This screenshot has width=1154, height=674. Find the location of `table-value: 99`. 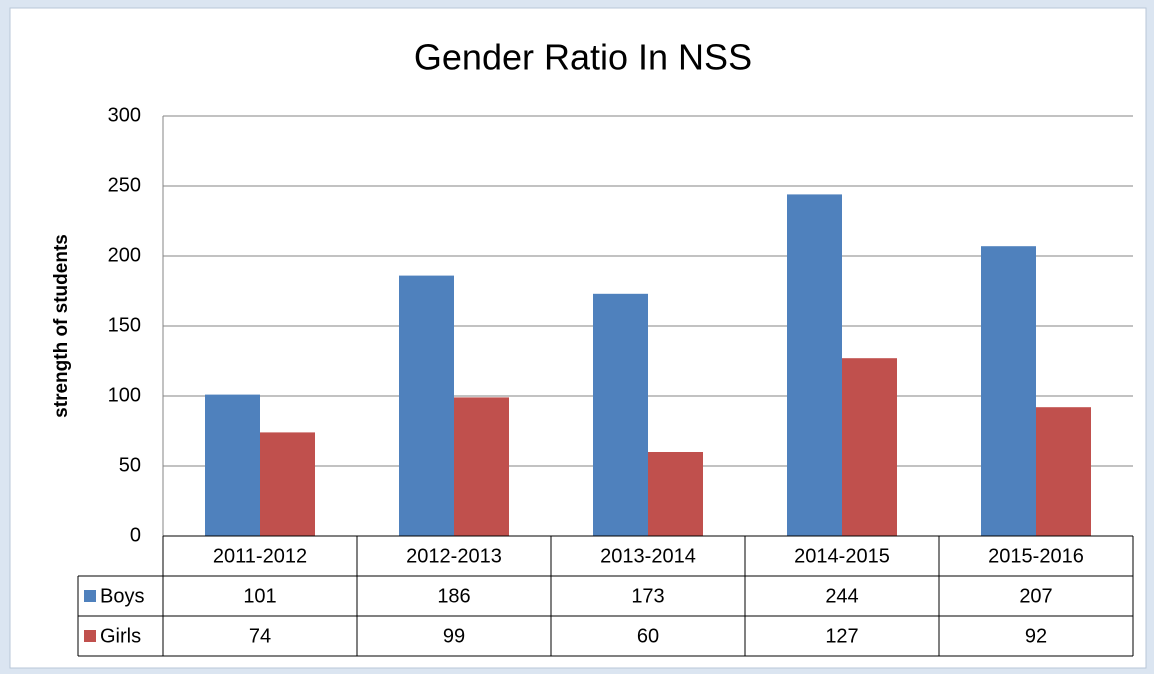

table-value: 99 is located at coordinates (454, 636).